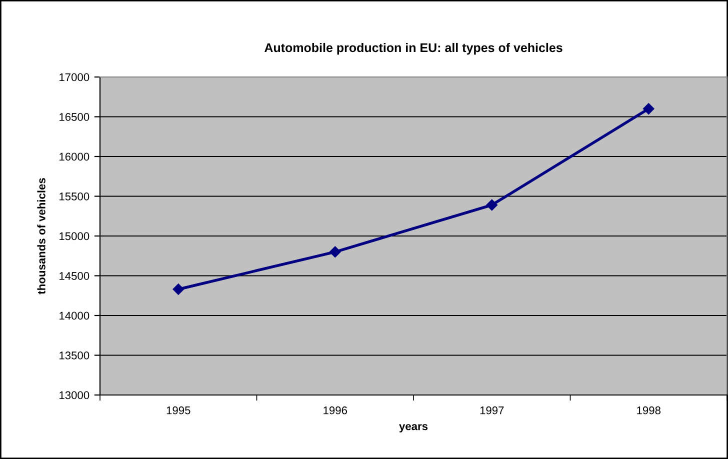 The height and width of the screenshot is (459, 728). I want to click on y-tick-label: 13000, so click(75, 395).